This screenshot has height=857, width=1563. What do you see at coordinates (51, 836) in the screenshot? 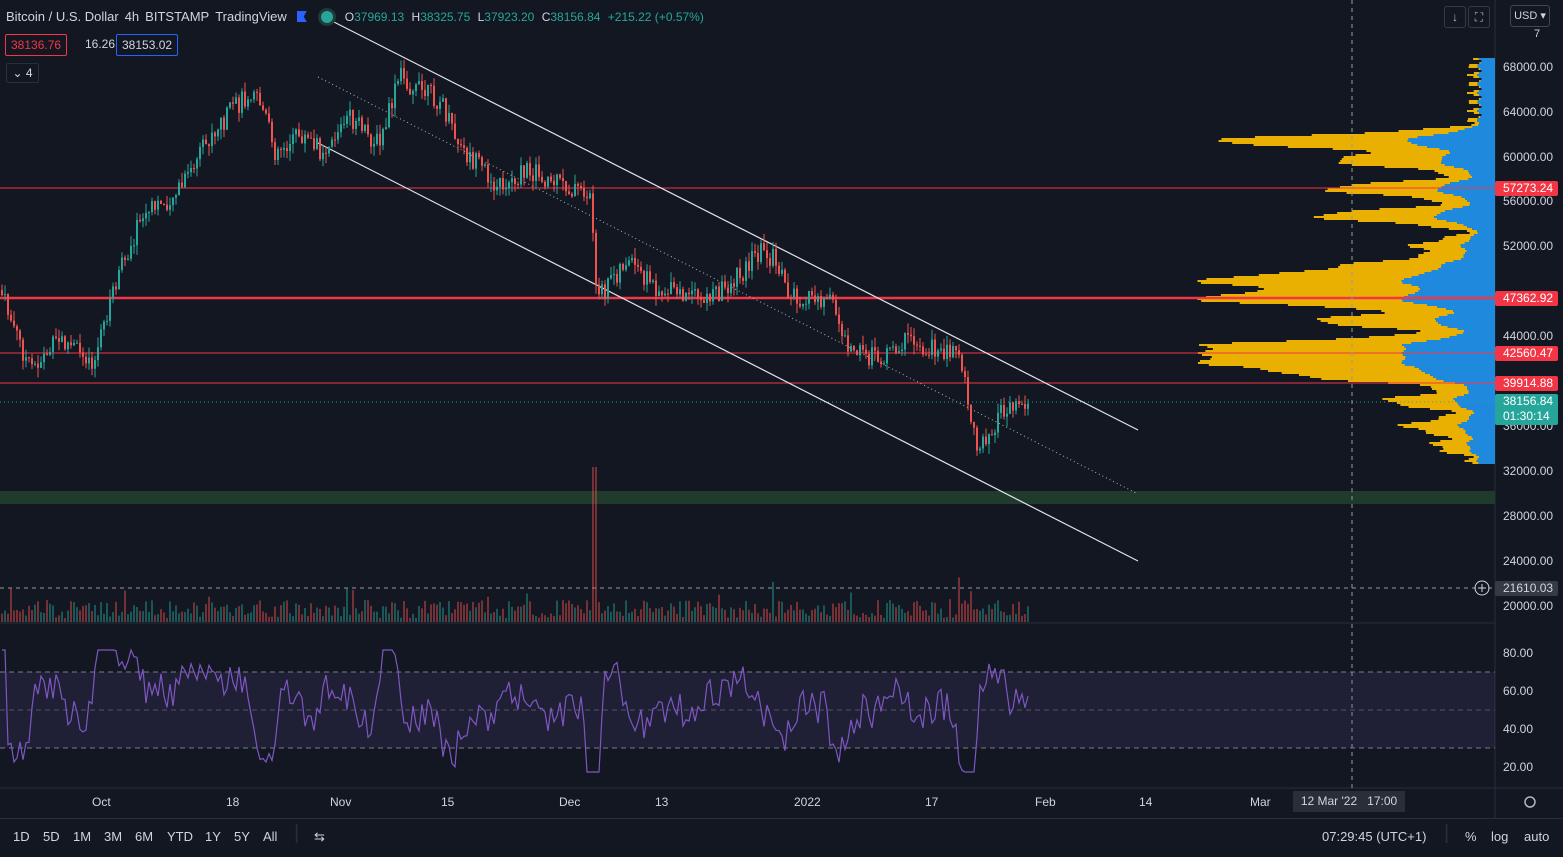
I see `range-5d: 5D` at bounding box center [51, 836].